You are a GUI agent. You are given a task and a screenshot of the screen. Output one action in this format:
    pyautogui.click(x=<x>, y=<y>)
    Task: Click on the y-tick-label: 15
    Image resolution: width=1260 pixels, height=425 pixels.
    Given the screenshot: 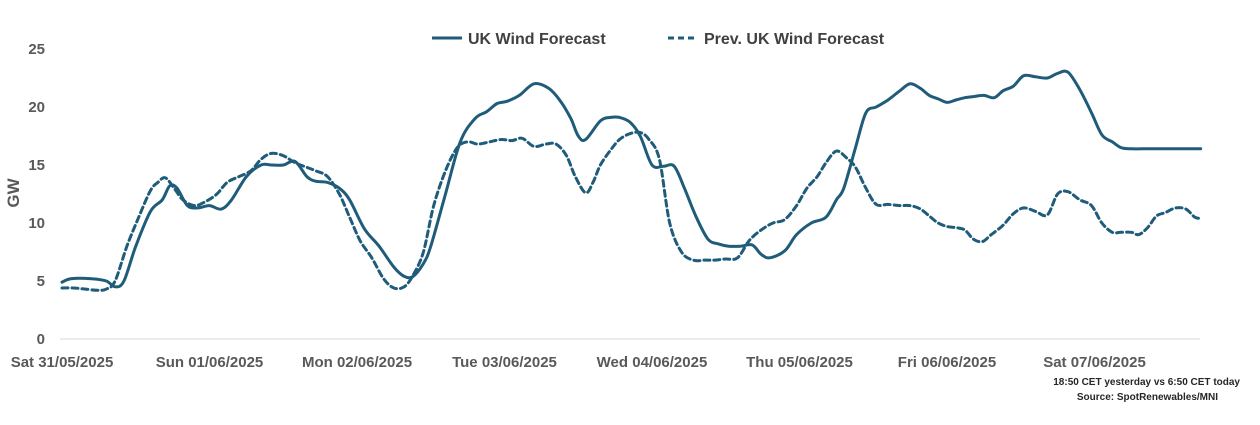 What is the action you would take?
    pyautogui.click(x=36, y=165)
    